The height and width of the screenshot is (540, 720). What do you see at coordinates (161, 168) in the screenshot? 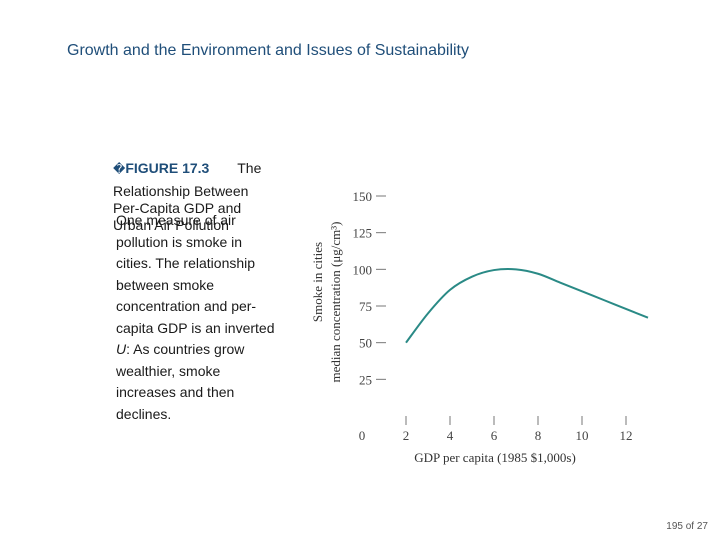
I see `figure-marker: �FIGURE 17.3` at bounding box center [161, 168].